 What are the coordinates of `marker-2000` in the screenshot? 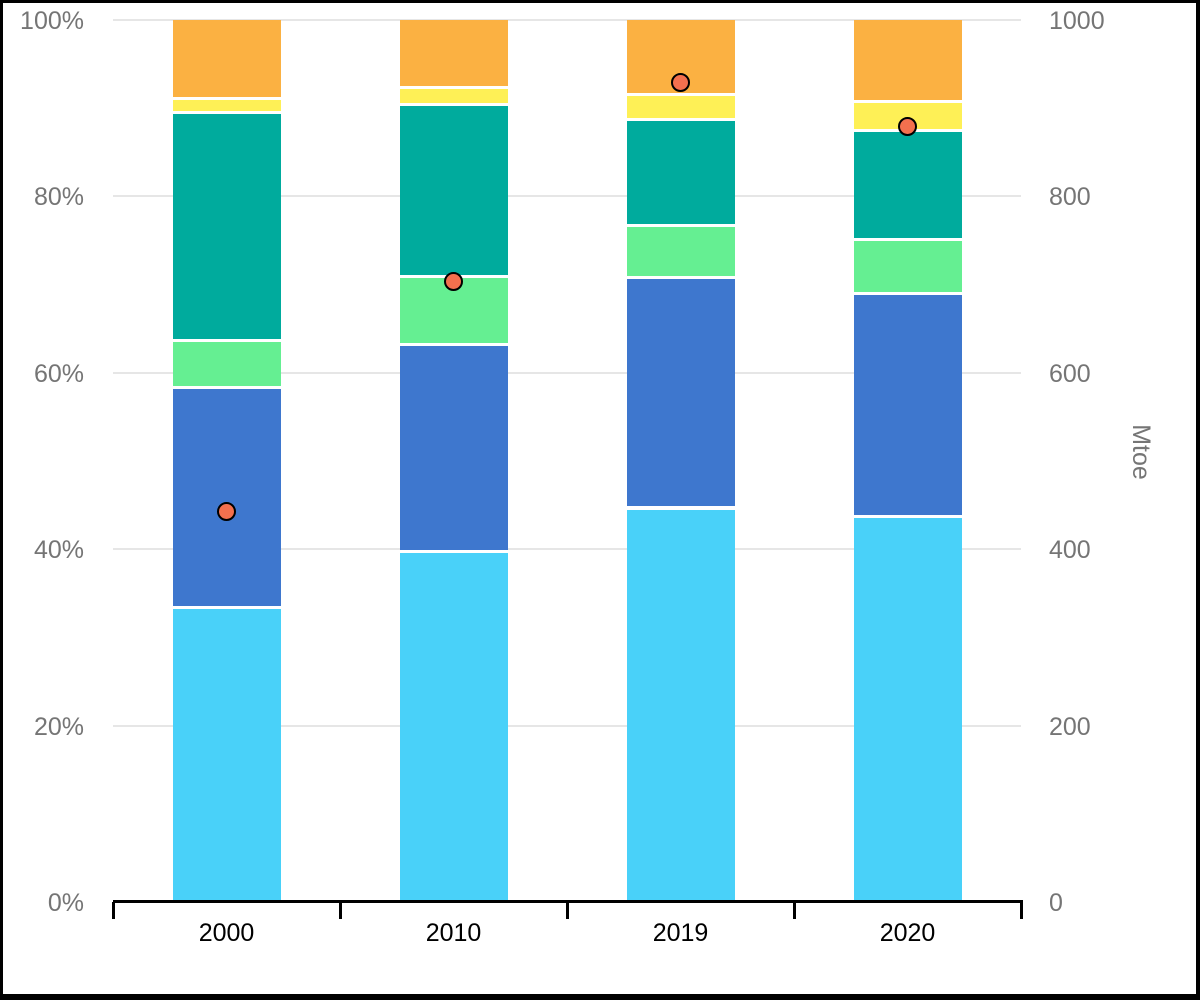 It's located at (226, 511).